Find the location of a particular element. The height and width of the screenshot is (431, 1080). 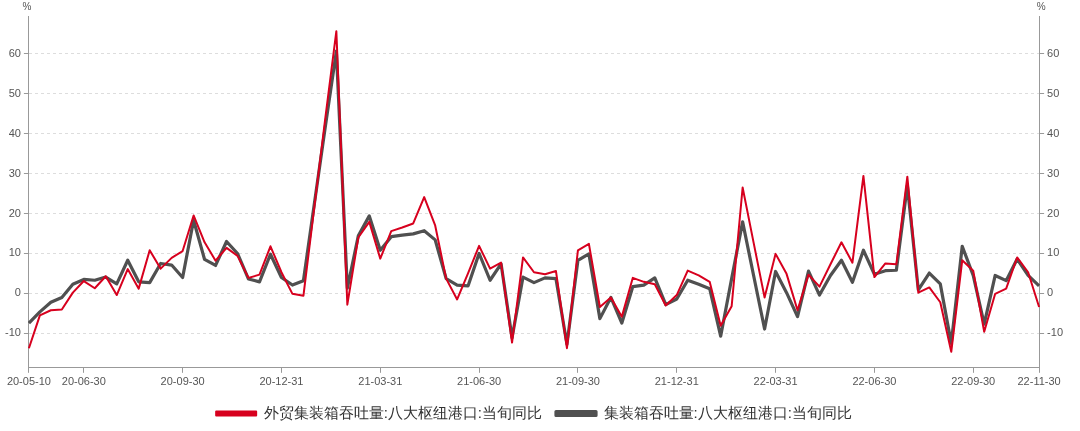

y2-tick-label: 20 is located at coordinates (1053, 212).